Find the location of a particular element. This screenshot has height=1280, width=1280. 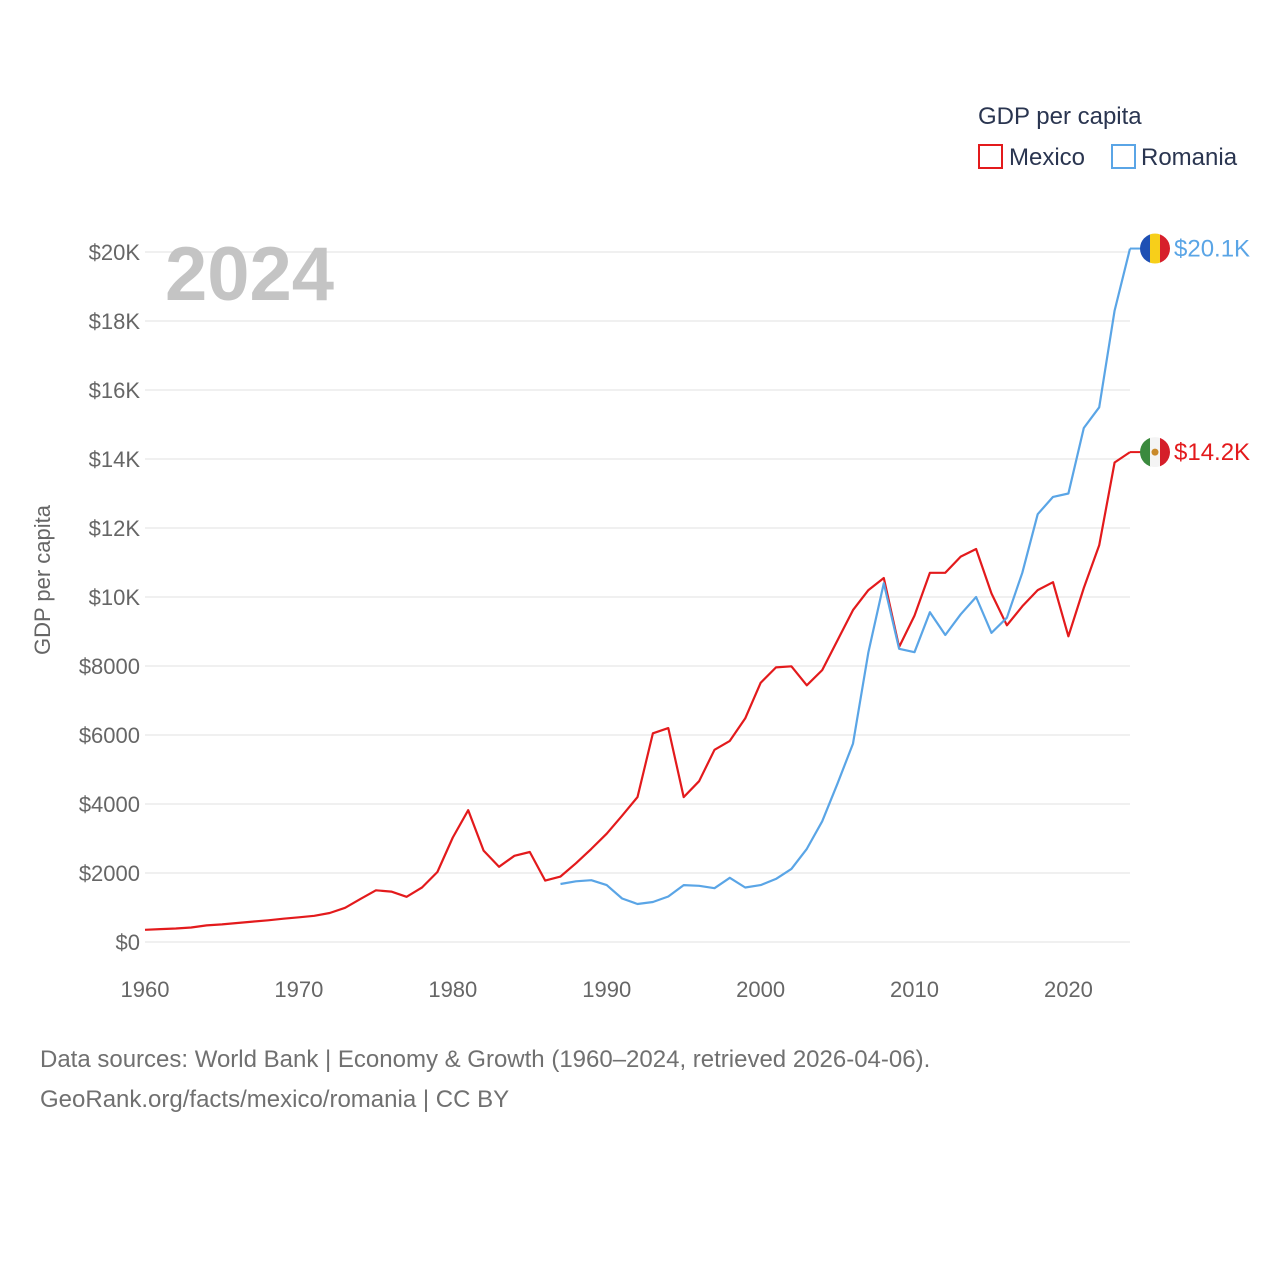

end-labels: $14.2K $20.1K is located at coordinates (1190, 350).